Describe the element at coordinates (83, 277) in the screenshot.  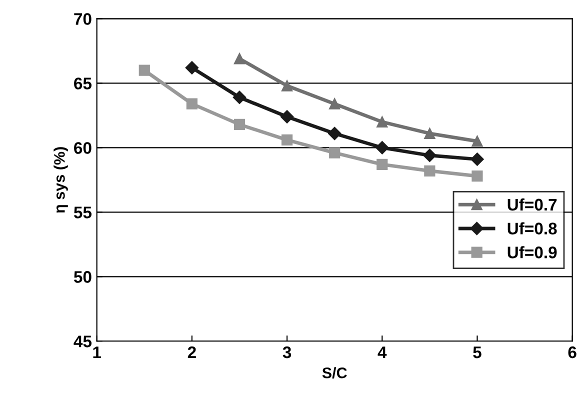
I see `y-tick-label: 50` at that location.